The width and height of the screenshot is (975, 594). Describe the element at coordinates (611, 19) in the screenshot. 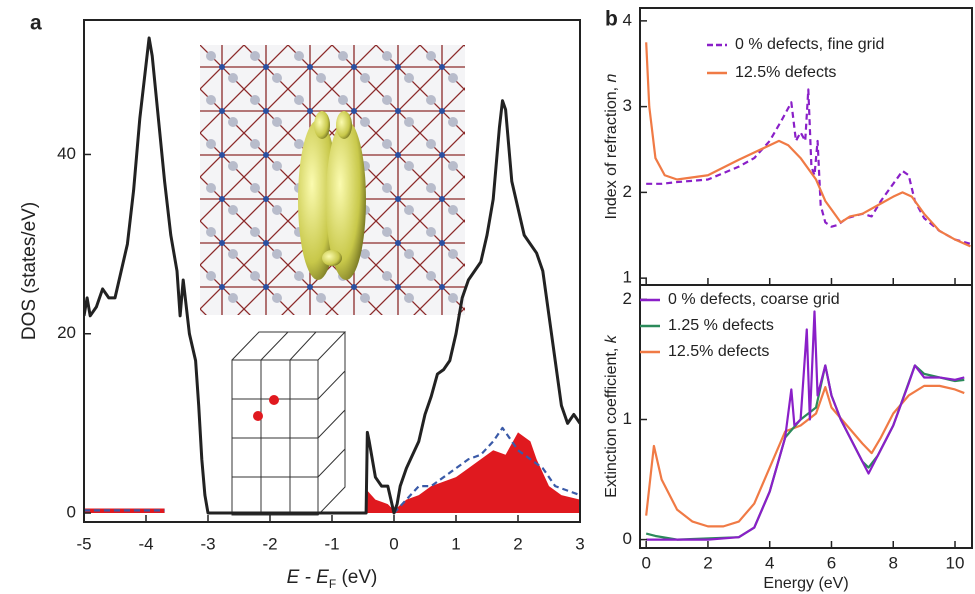

I see `panel-label: b` at that location.